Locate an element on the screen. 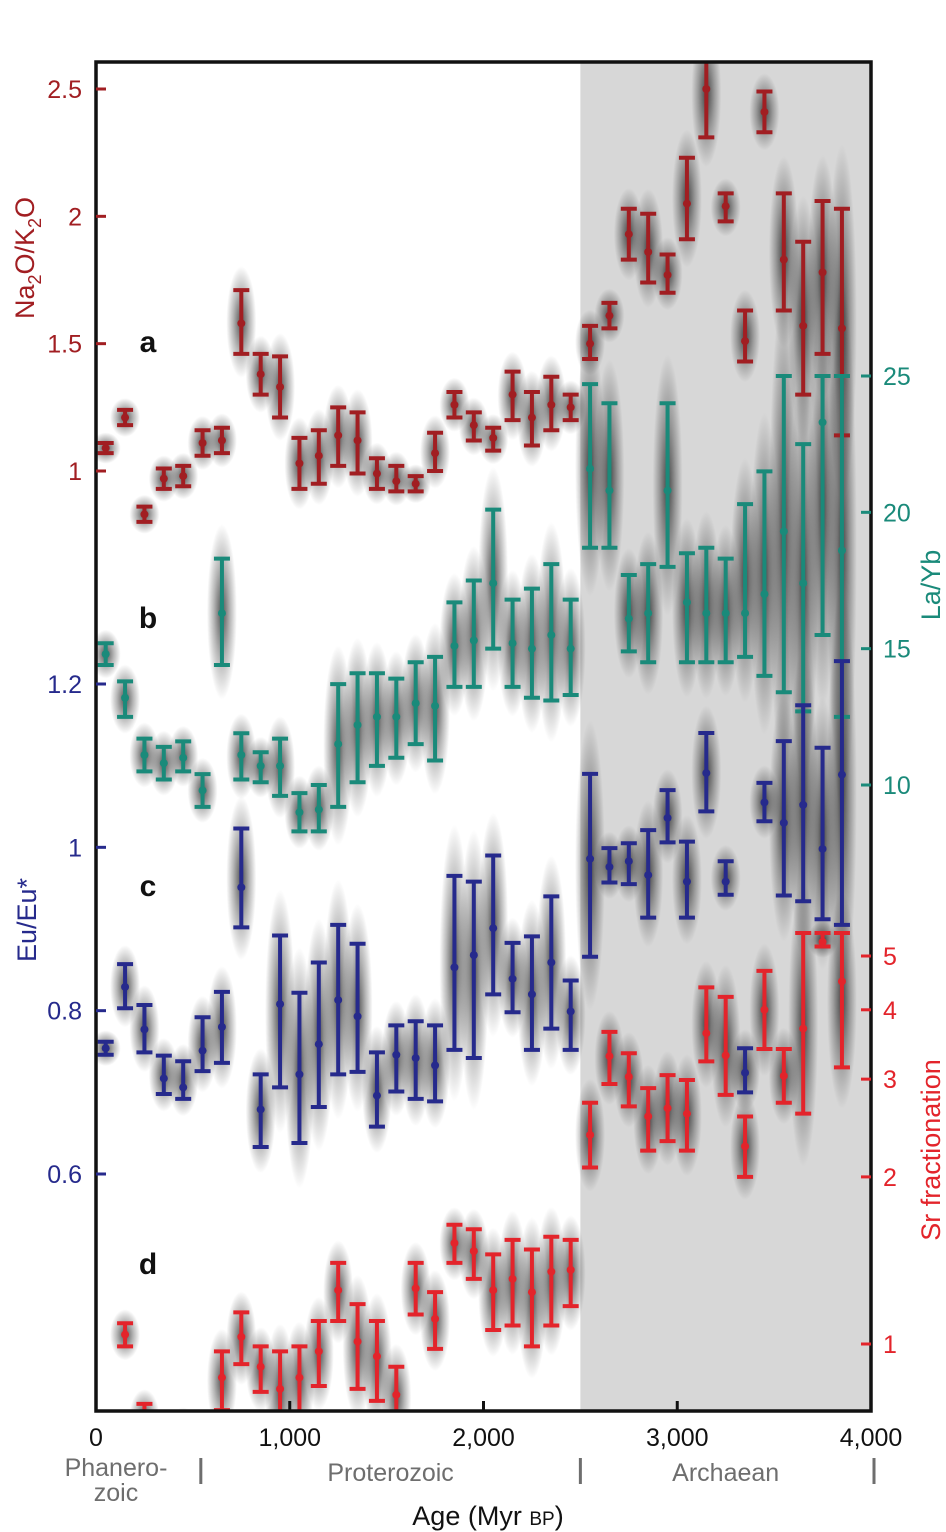 This screenshot has width=946, height=1532. y-axis-title-eu: Eu/Eu* is located at coordinates (27, 919).